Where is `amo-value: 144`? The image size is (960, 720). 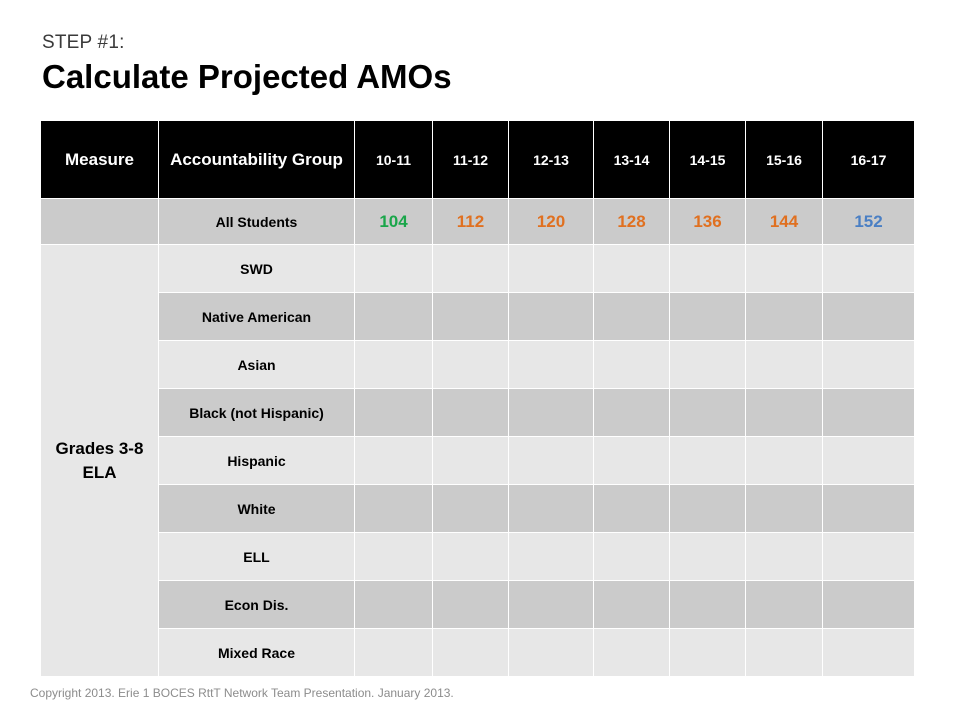 amo-value: 144 is located at coordinates (784, 221).